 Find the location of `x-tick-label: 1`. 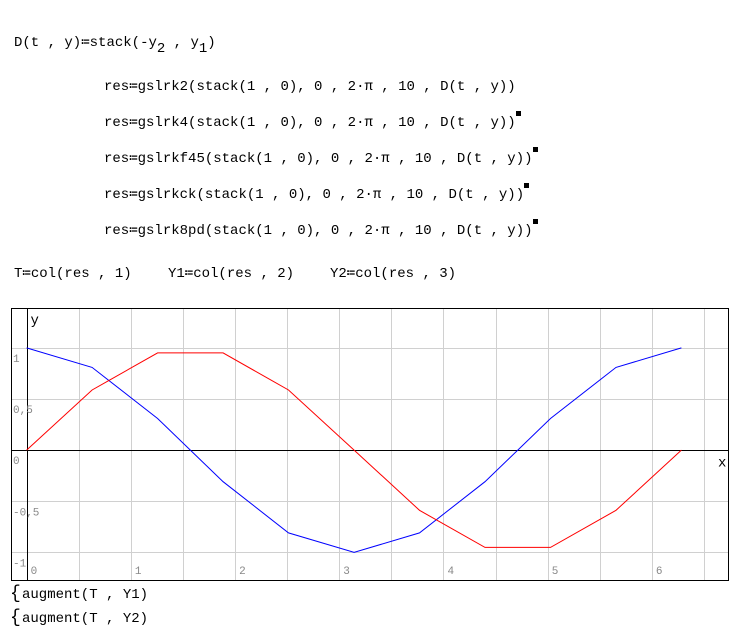

x-tick-label: 1 is located at coordinates (138, 572).